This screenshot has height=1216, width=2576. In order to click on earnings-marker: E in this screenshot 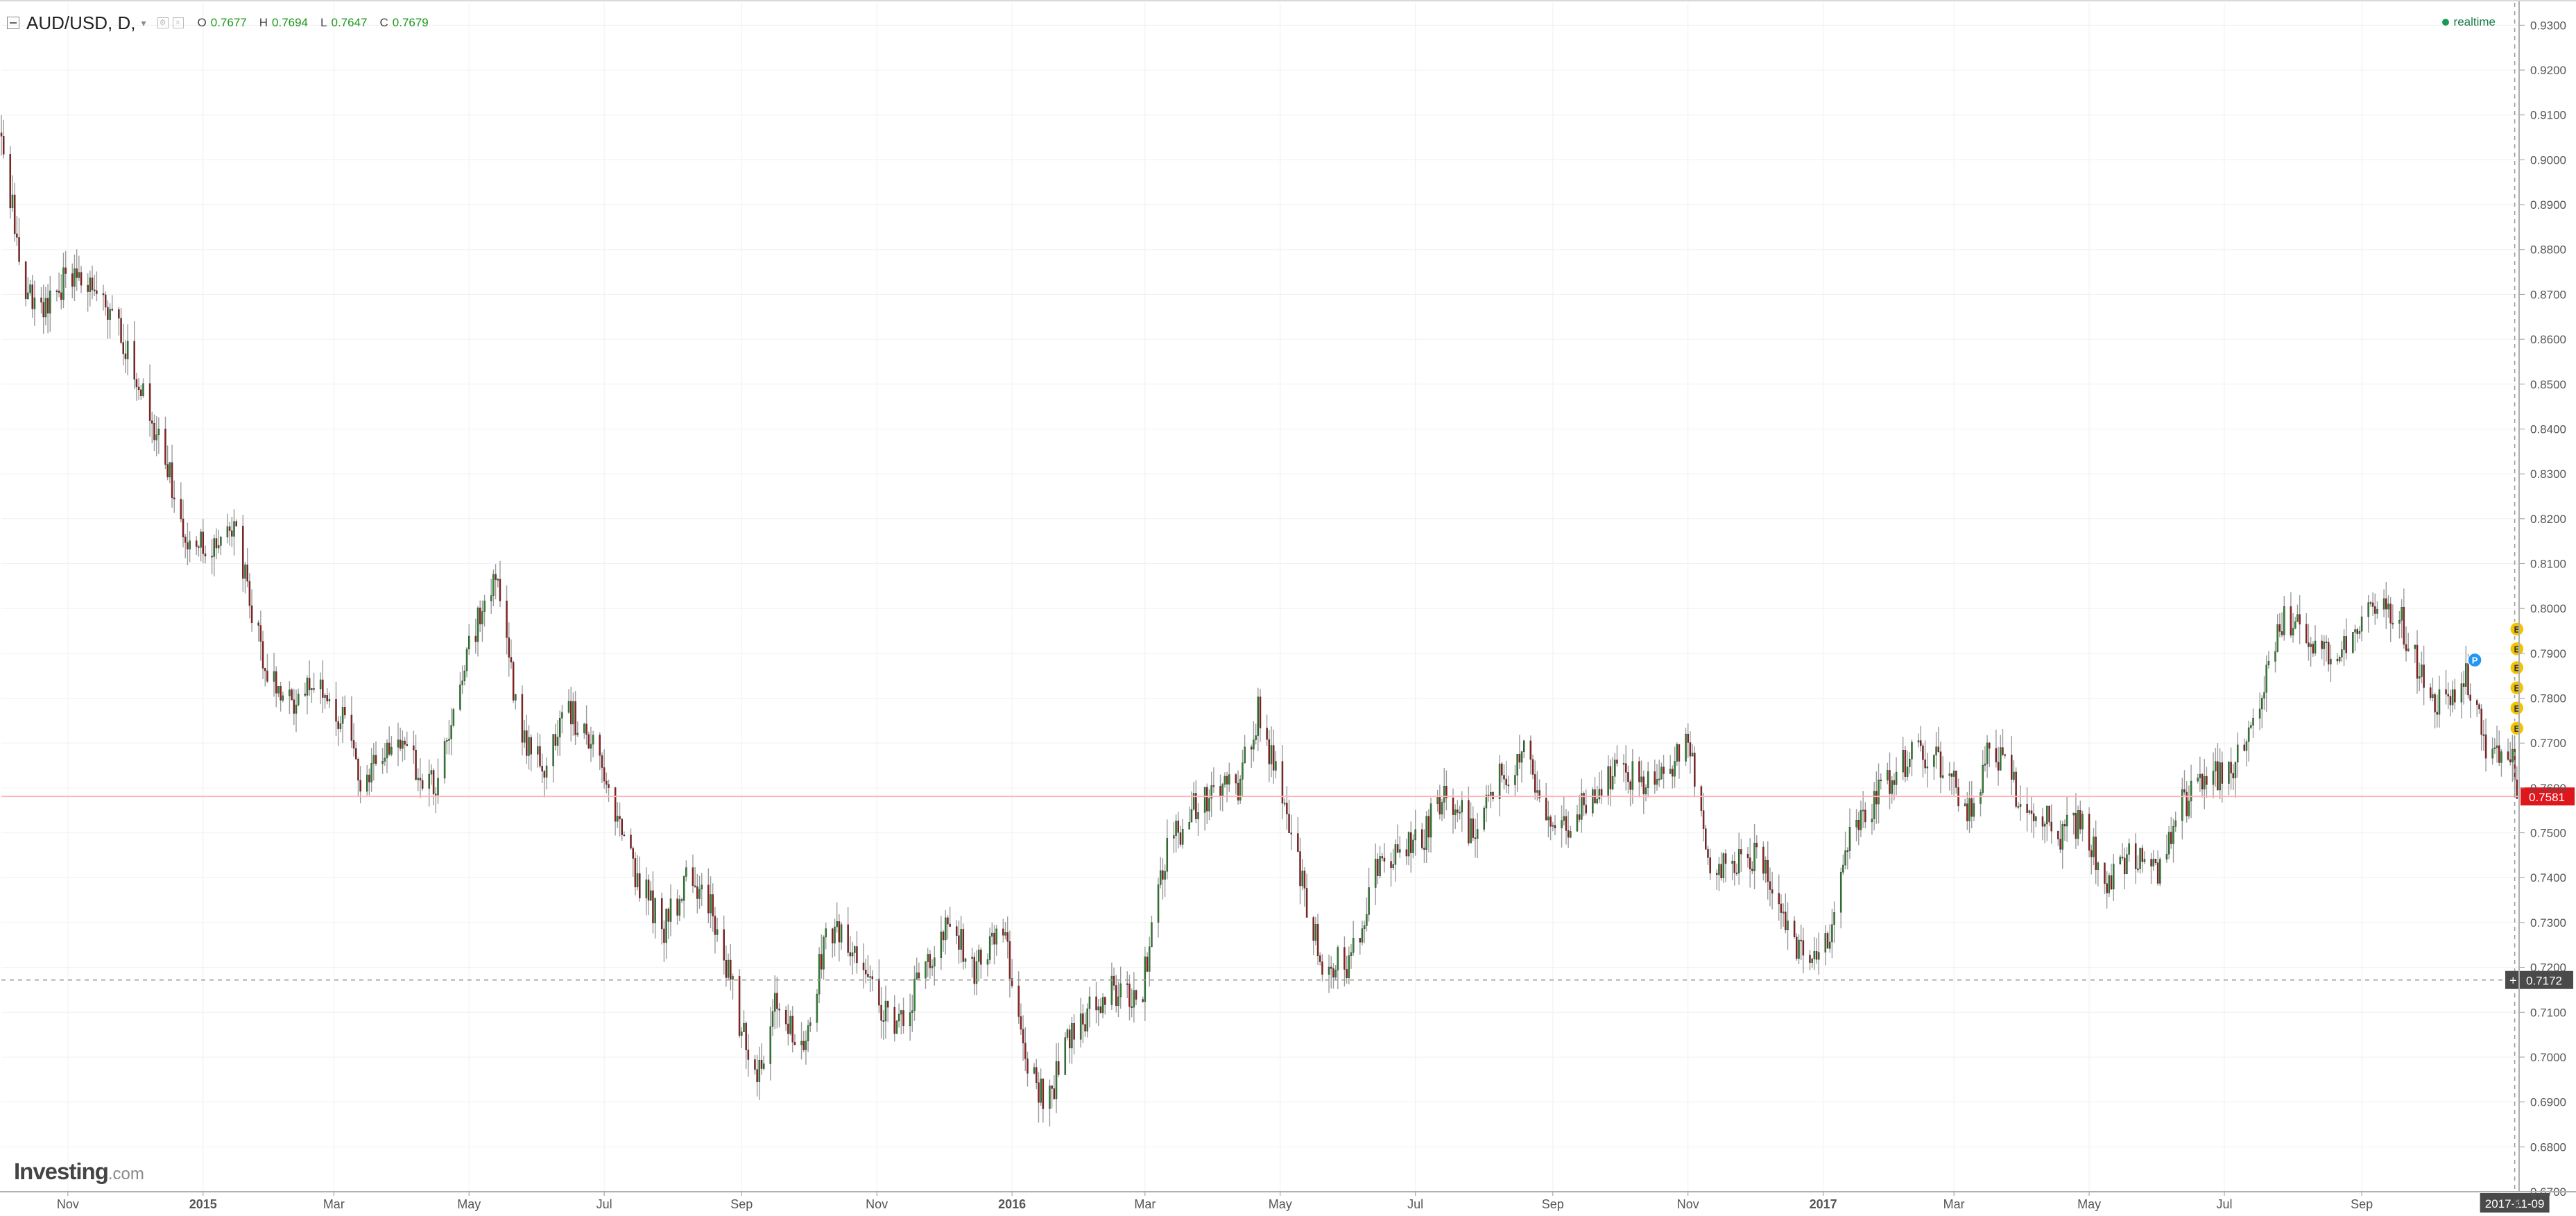, I will do `click(2517, 688)`.